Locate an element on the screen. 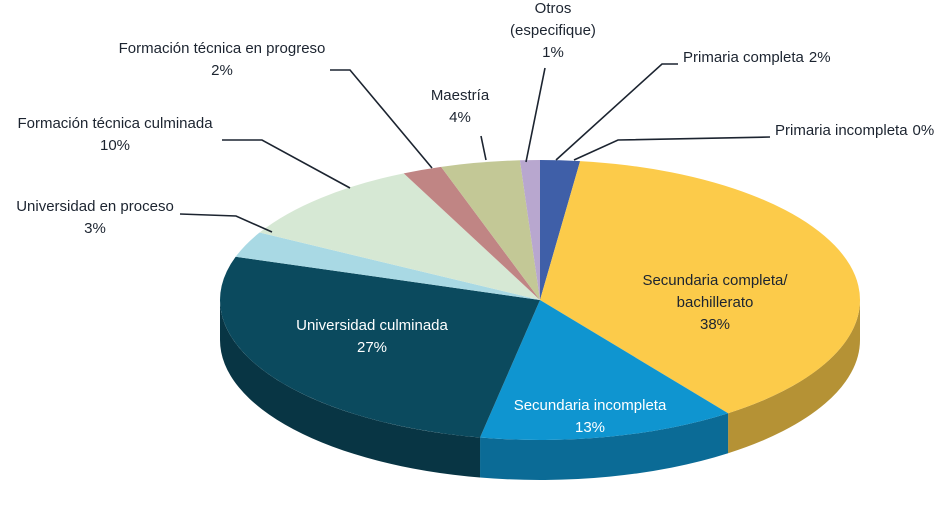  value-label: 38% is located at coordinates (715, 324).